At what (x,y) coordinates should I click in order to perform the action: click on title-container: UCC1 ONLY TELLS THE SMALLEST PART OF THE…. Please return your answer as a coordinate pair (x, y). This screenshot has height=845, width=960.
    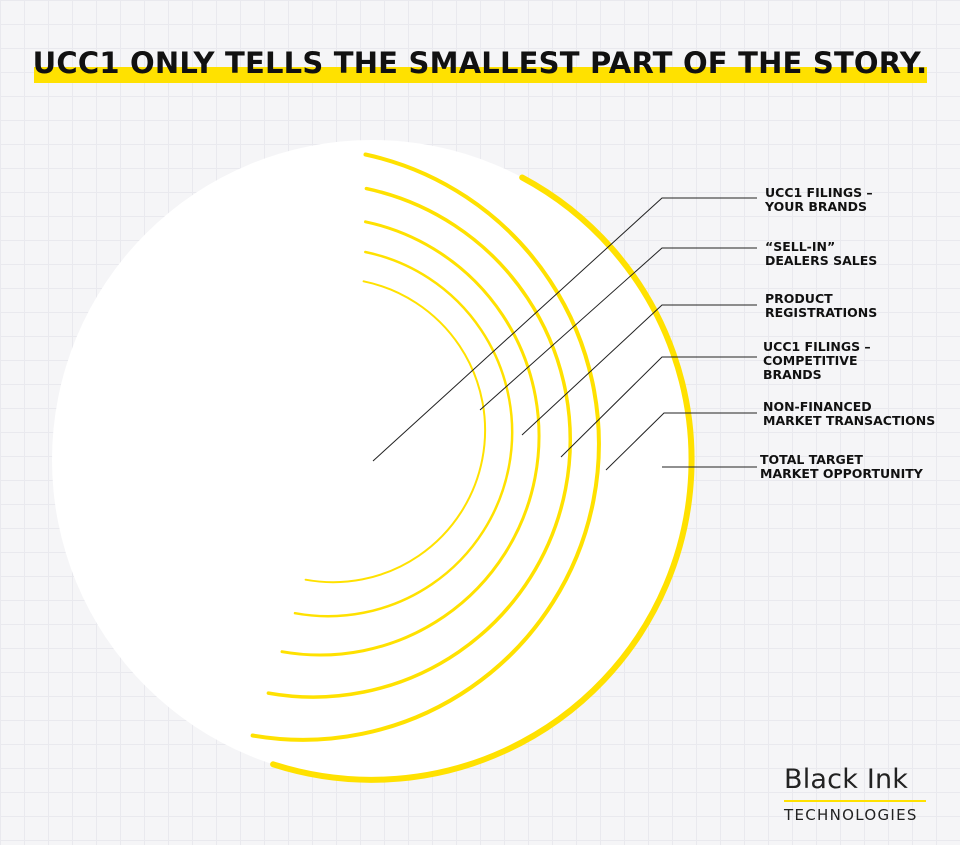
    Looking at the image, I should click on (480, 63).